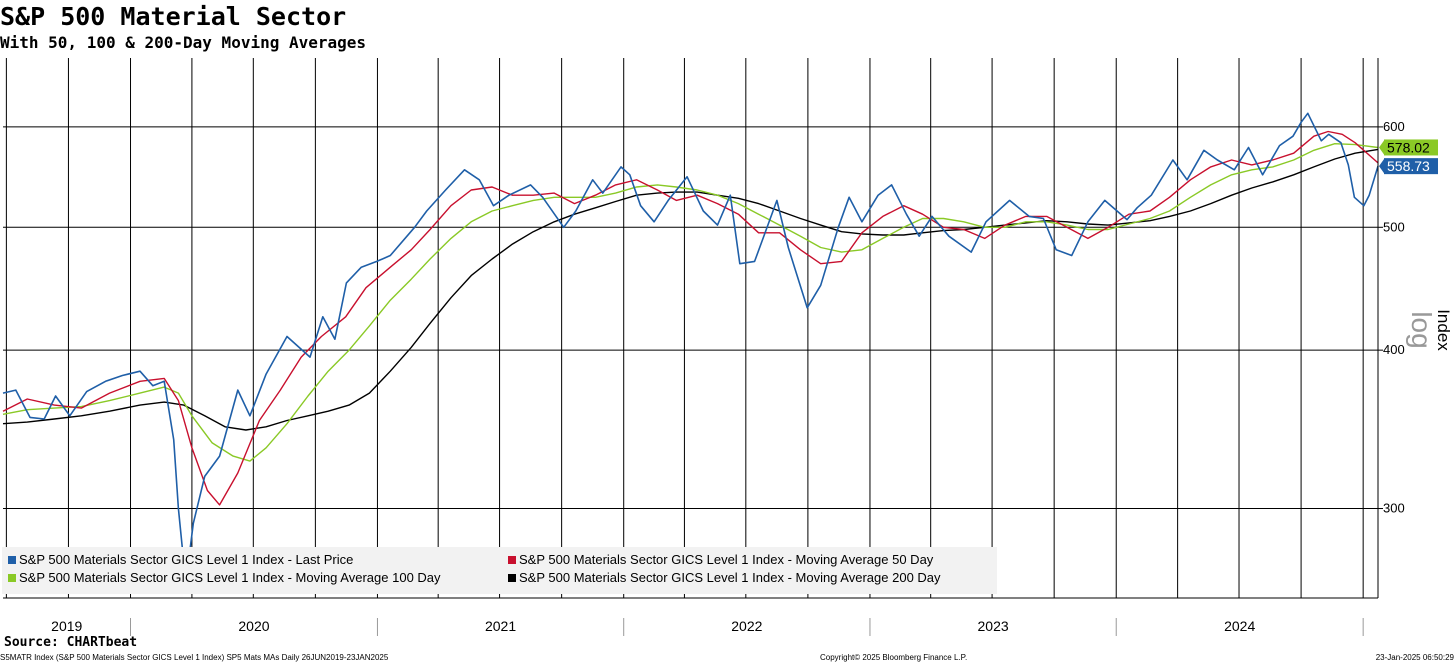 This screenshot has height=665, width=1456. Describe the element at coordinates (690, 616) in the screenshot. I see `x-axis: 2019 2020 2021 2022 2023 2024` at that location.